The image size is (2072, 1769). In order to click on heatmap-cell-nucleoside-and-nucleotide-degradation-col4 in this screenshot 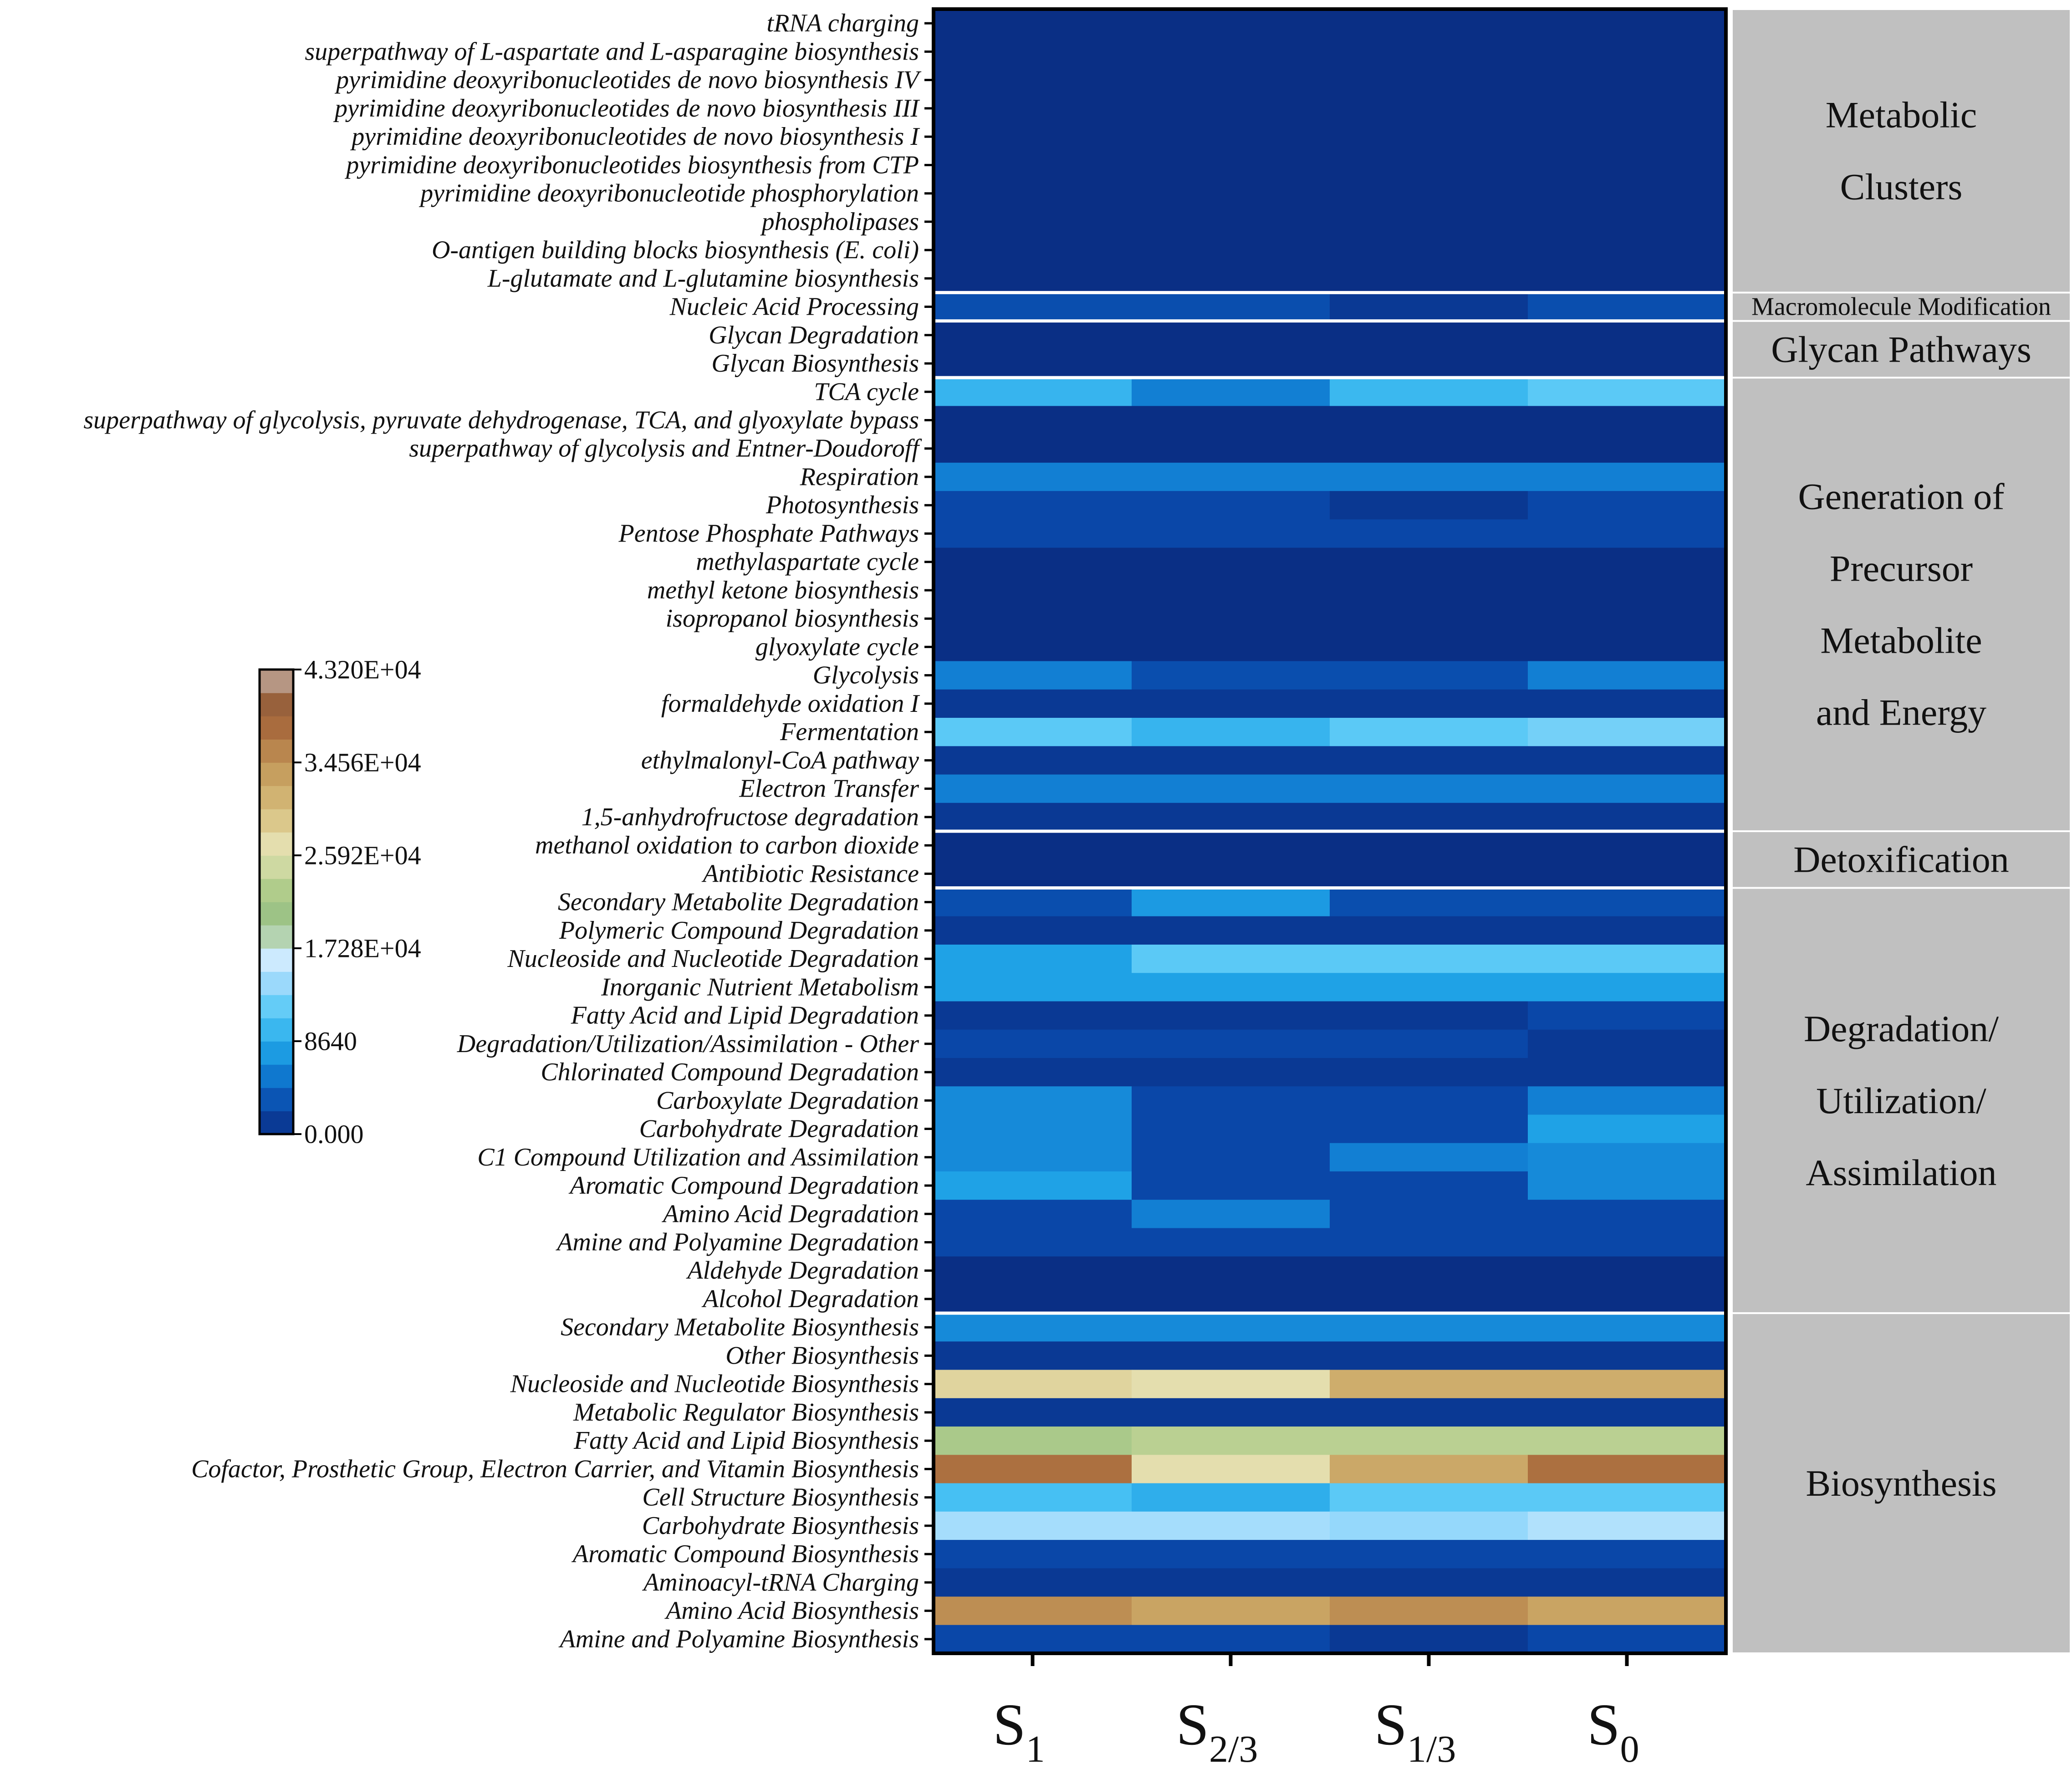, I will do `click(1627, 959)`.